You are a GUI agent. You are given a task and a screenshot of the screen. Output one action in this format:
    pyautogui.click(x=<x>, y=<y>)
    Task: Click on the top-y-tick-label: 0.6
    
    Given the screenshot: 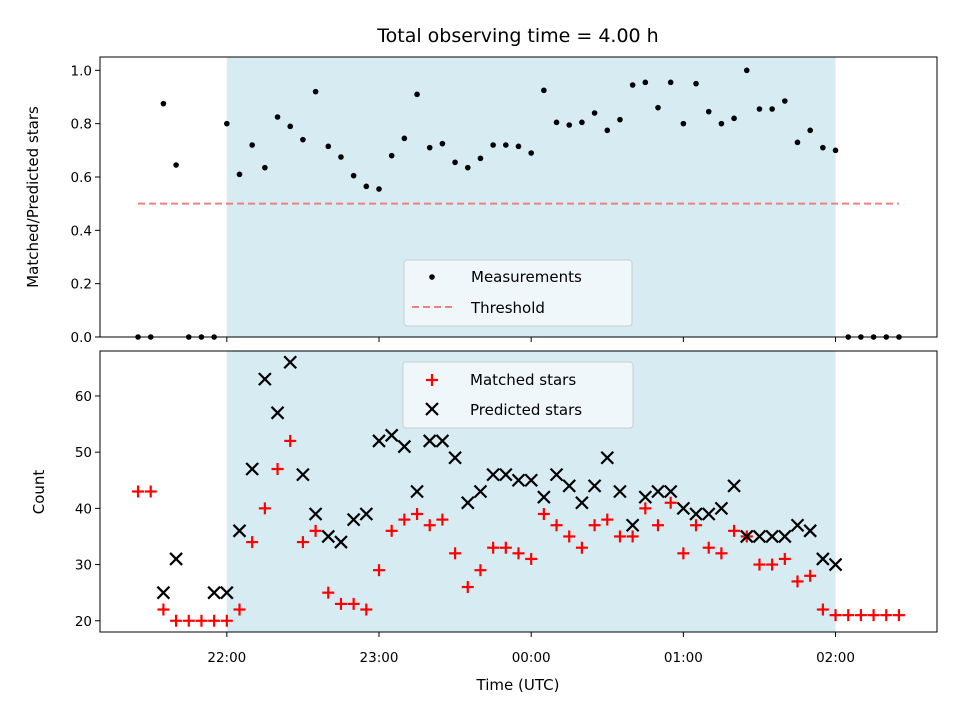 What is the action you would take?
    pyautogui.click(x=81, y=178)
    